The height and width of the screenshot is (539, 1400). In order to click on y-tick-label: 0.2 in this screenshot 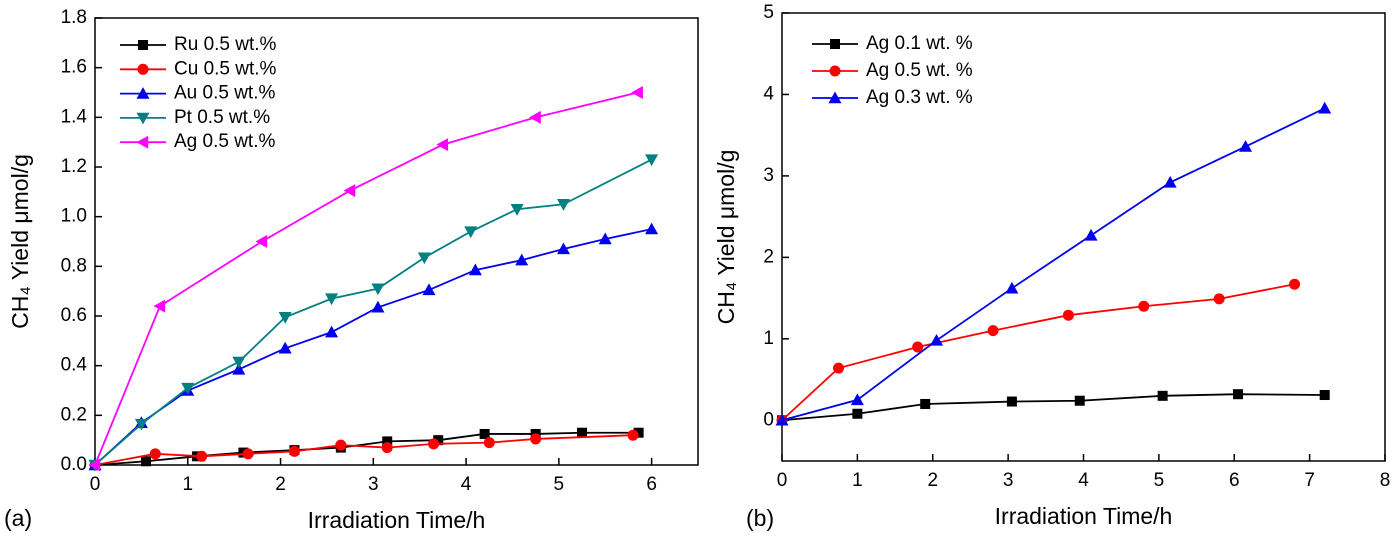, I will do `click(74, 414)`.